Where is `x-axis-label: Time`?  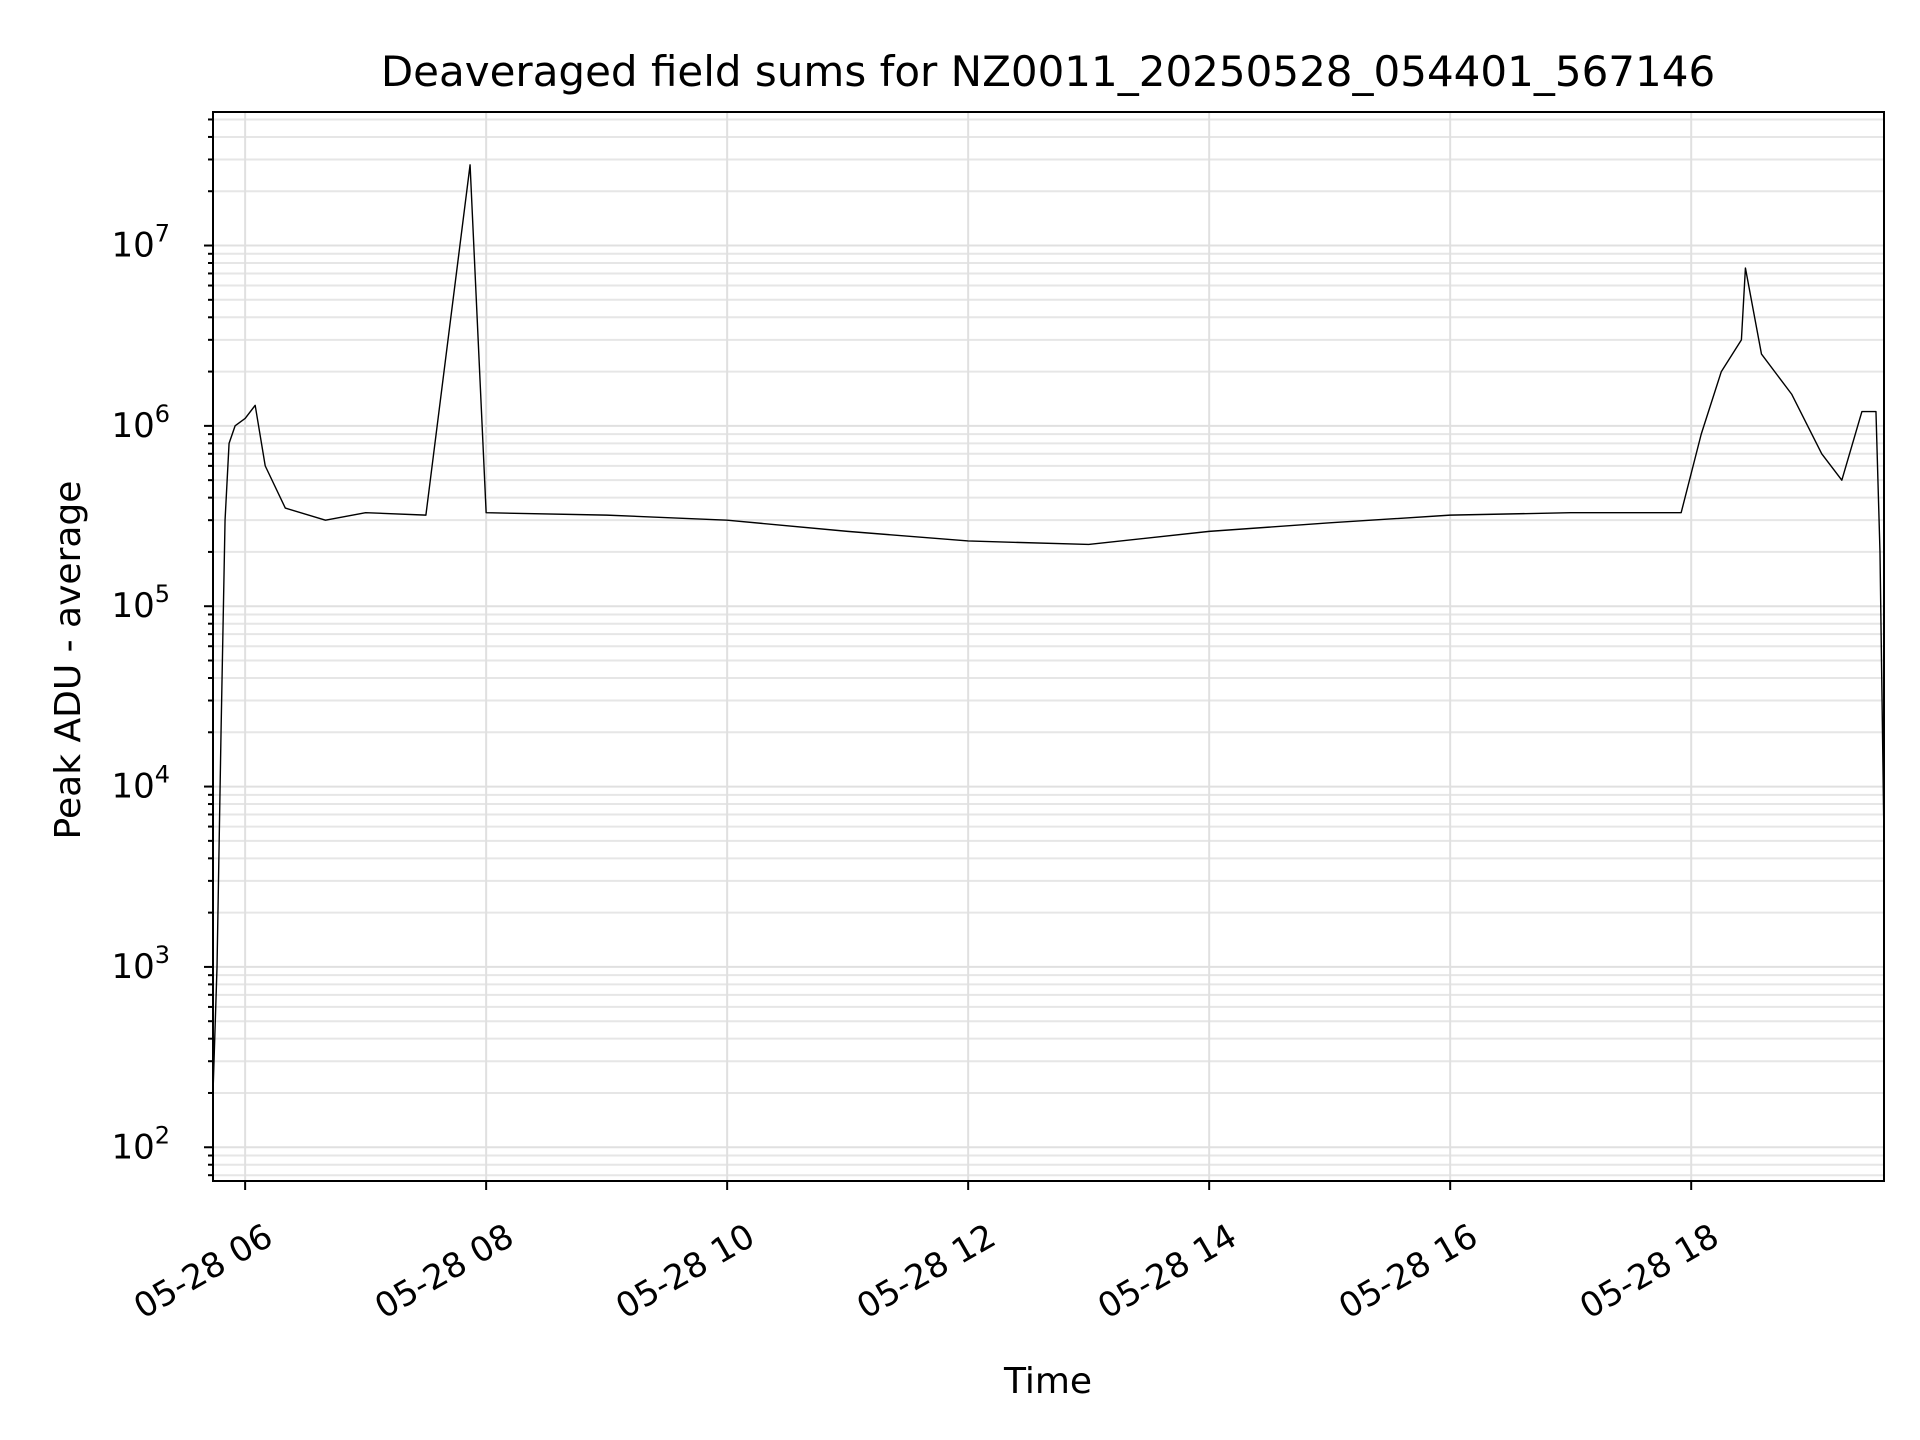 x-axis-label: Time is located at coordinates (1047, 1381).